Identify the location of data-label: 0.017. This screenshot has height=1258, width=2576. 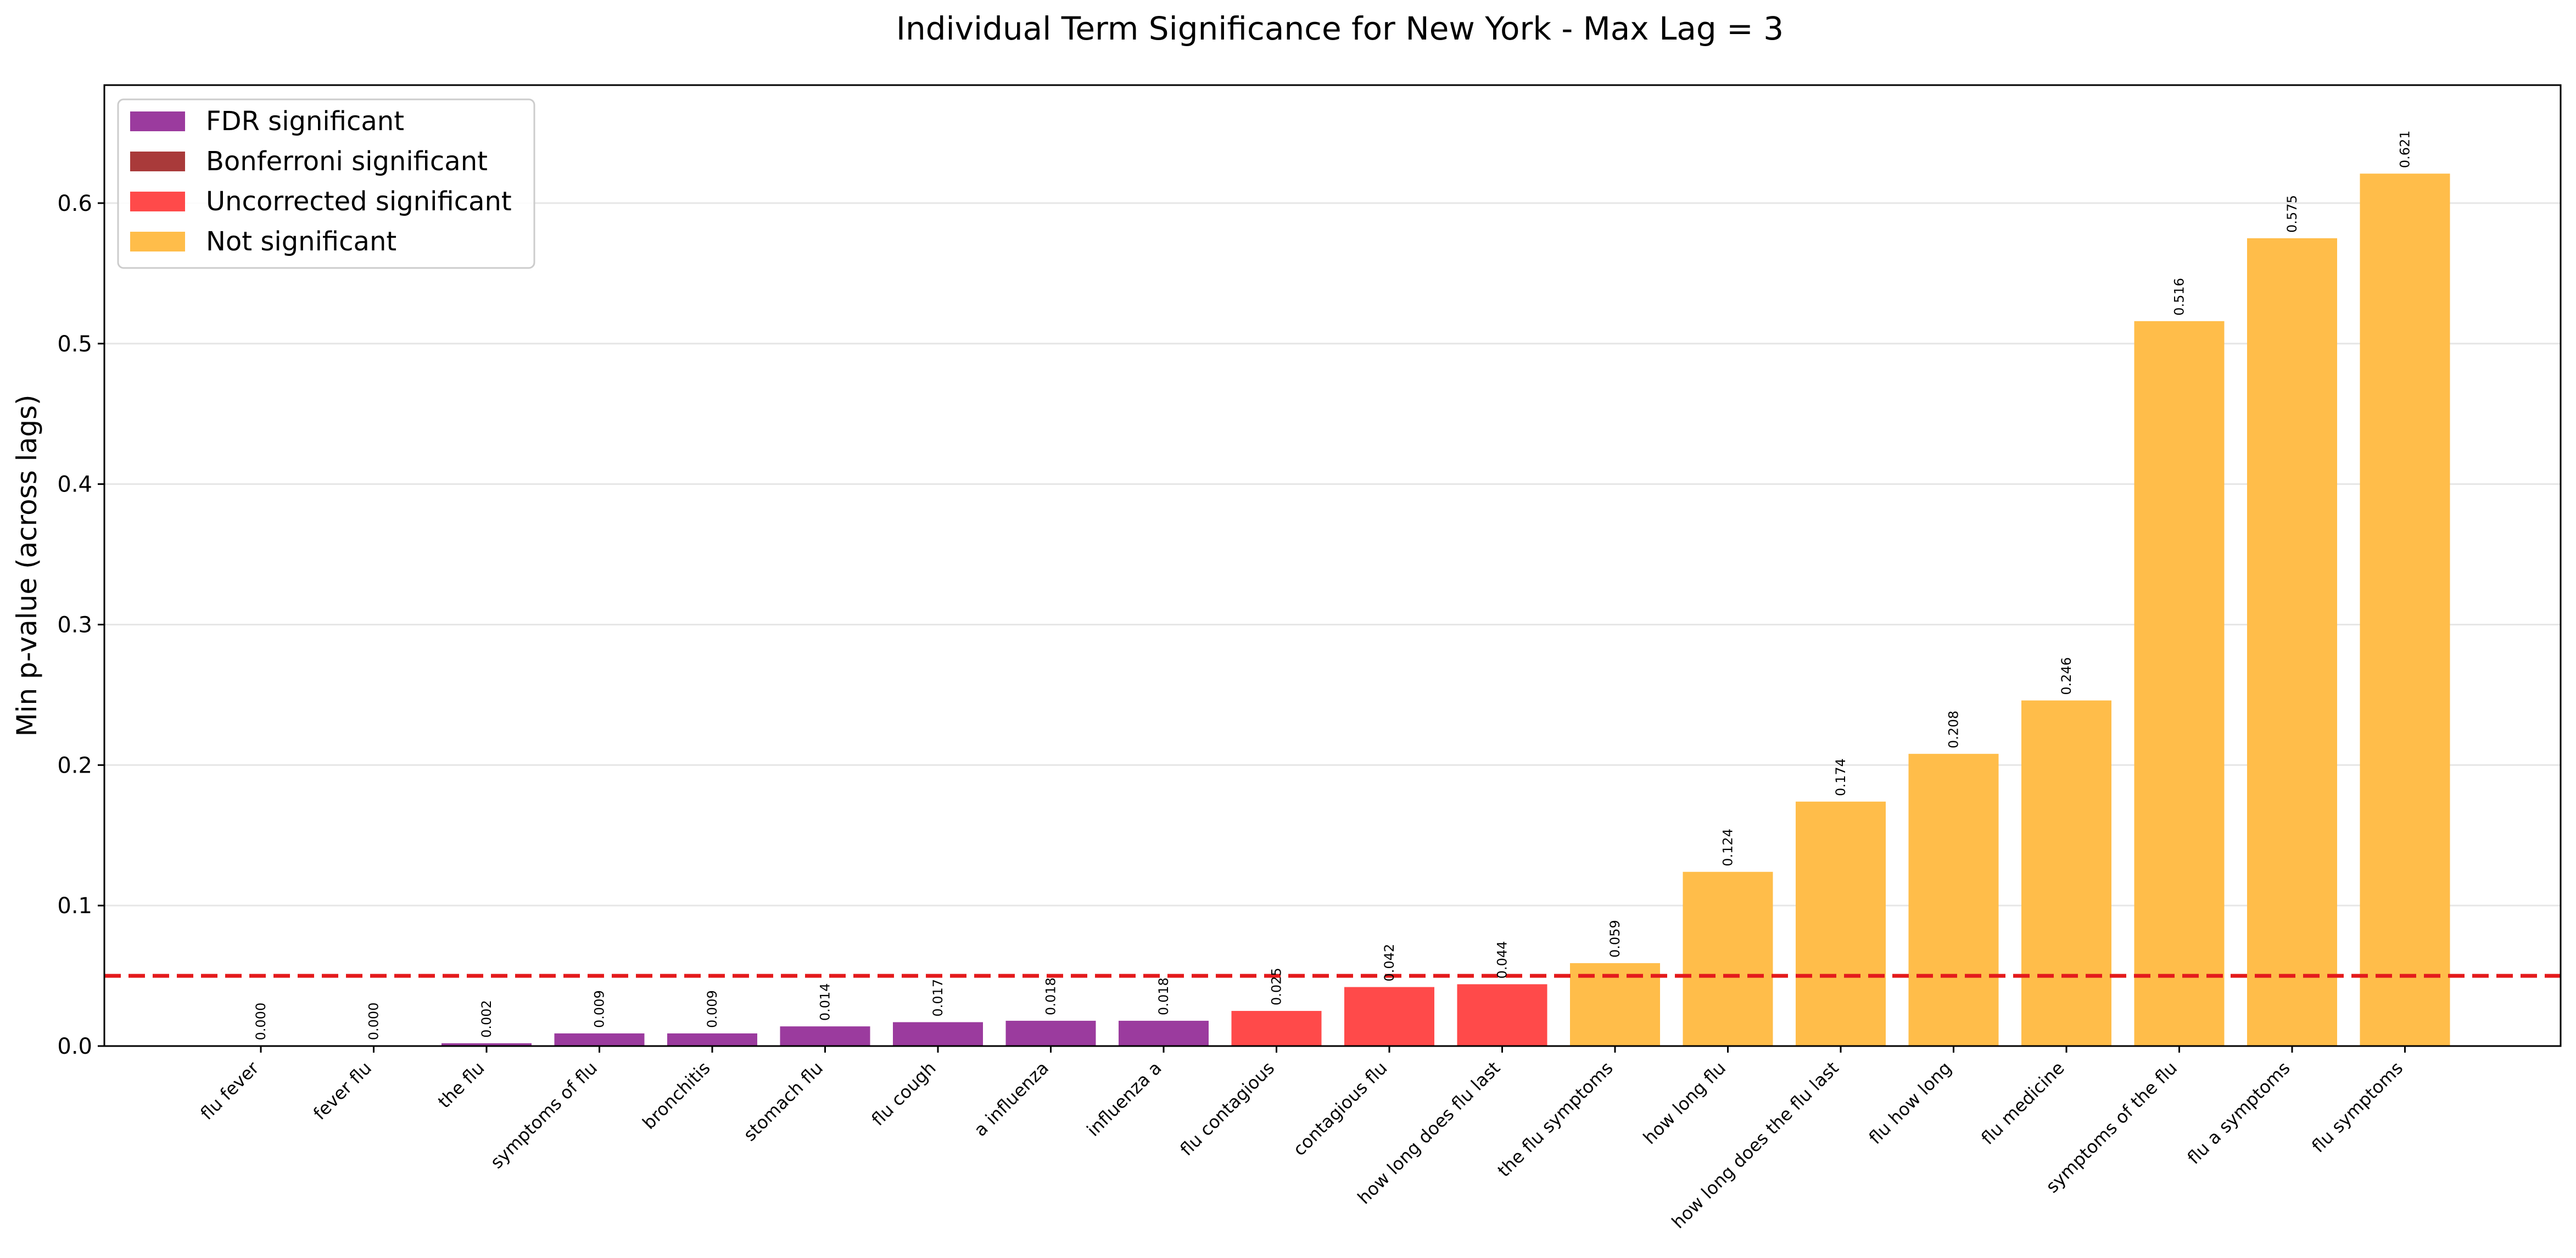
(938, 998).